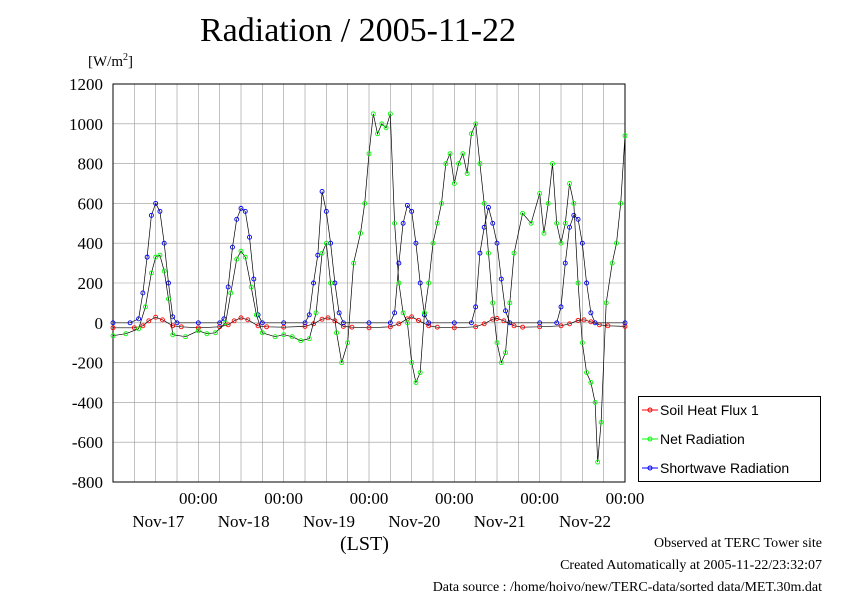 The height and width of the screenshot is (596, 842). Describe the element at coordinates (358, 30) in the screenshot. I see `chart-title: Radiation / 2005-11-22` at that location.